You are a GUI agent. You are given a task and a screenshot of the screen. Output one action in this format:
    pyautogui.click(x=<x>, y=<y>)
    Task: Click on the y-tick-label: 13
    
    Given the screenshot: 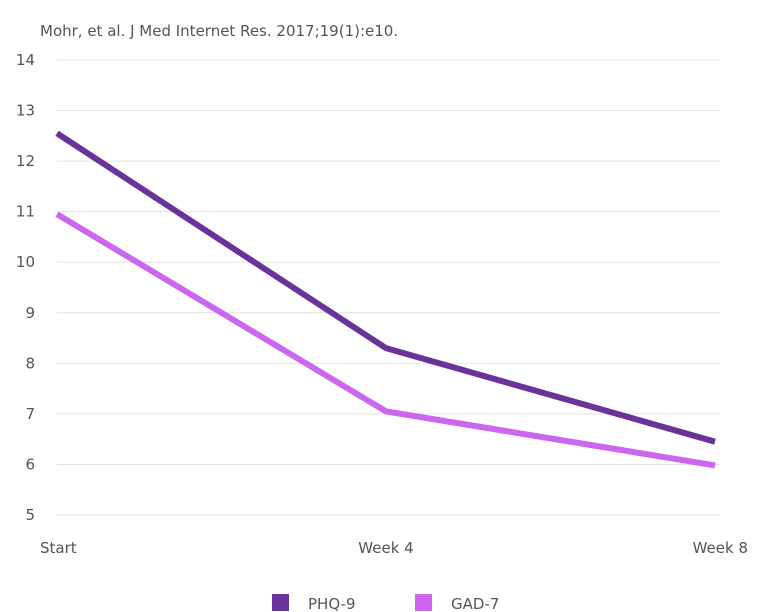 What is the action you would take?
    pyautogui.click(x=25, y=111)
    